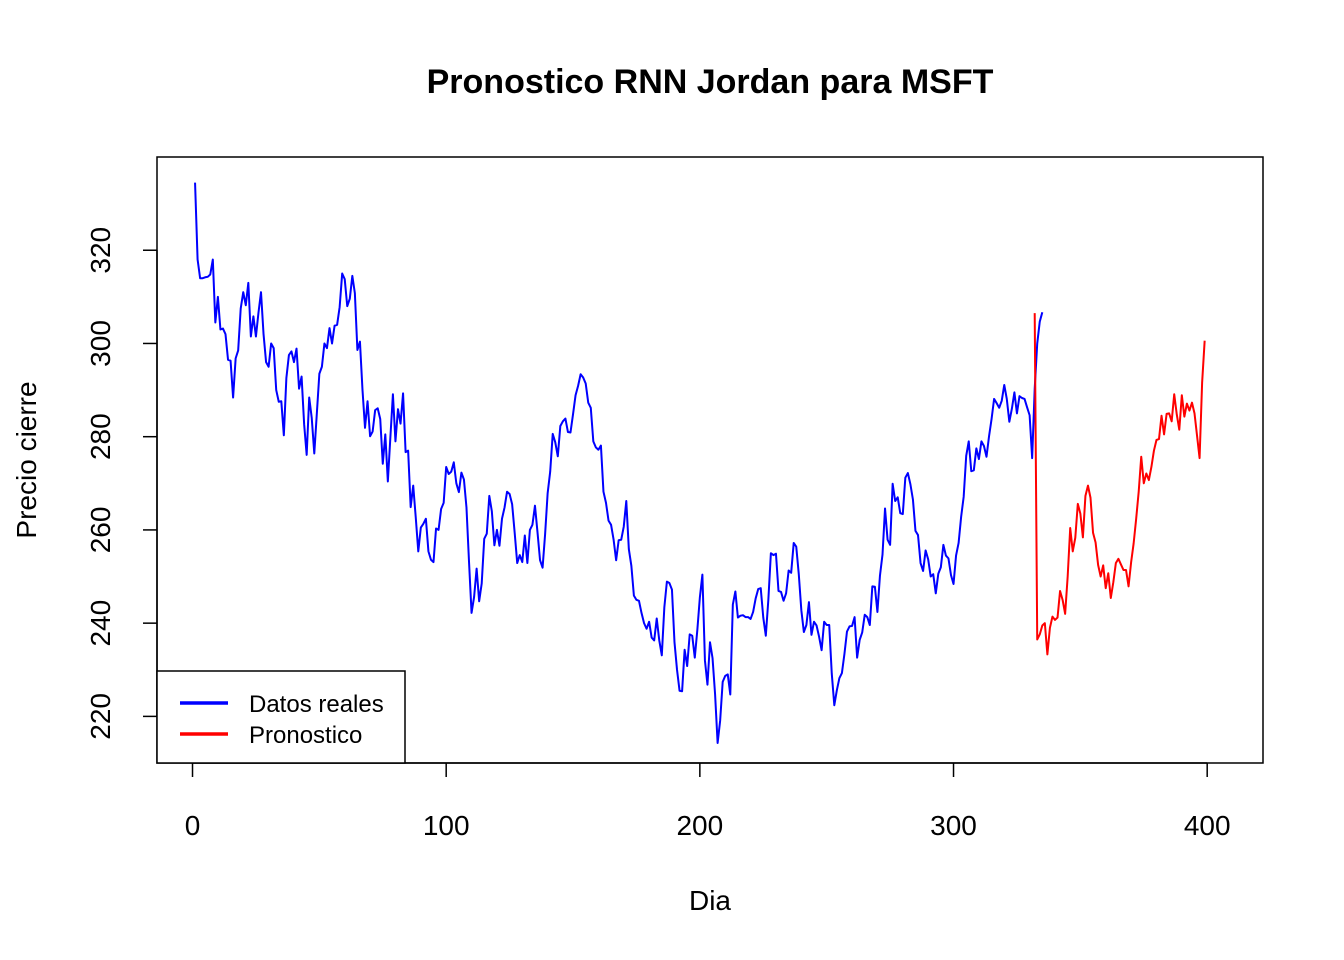  Describe the element at coordinates (699, 825) in the screenshot. I see `x-tick-label: 200` at that location.